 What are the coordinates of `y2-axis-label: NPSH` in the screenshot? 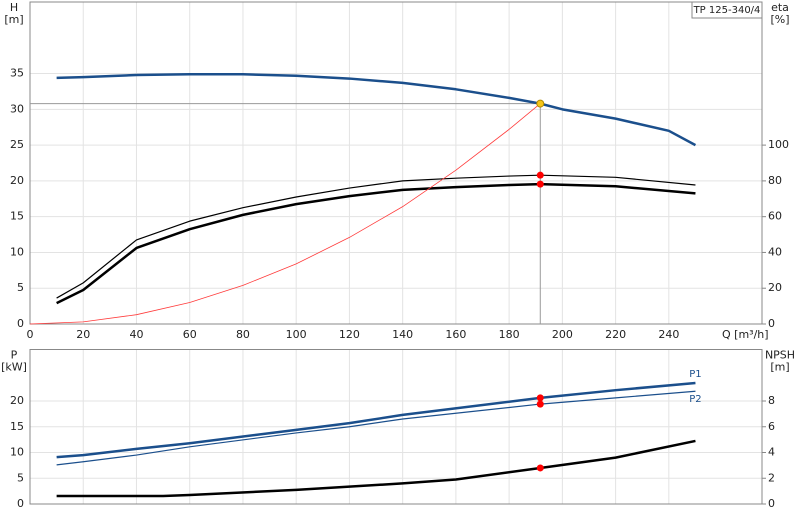 It's located at (780, 355).